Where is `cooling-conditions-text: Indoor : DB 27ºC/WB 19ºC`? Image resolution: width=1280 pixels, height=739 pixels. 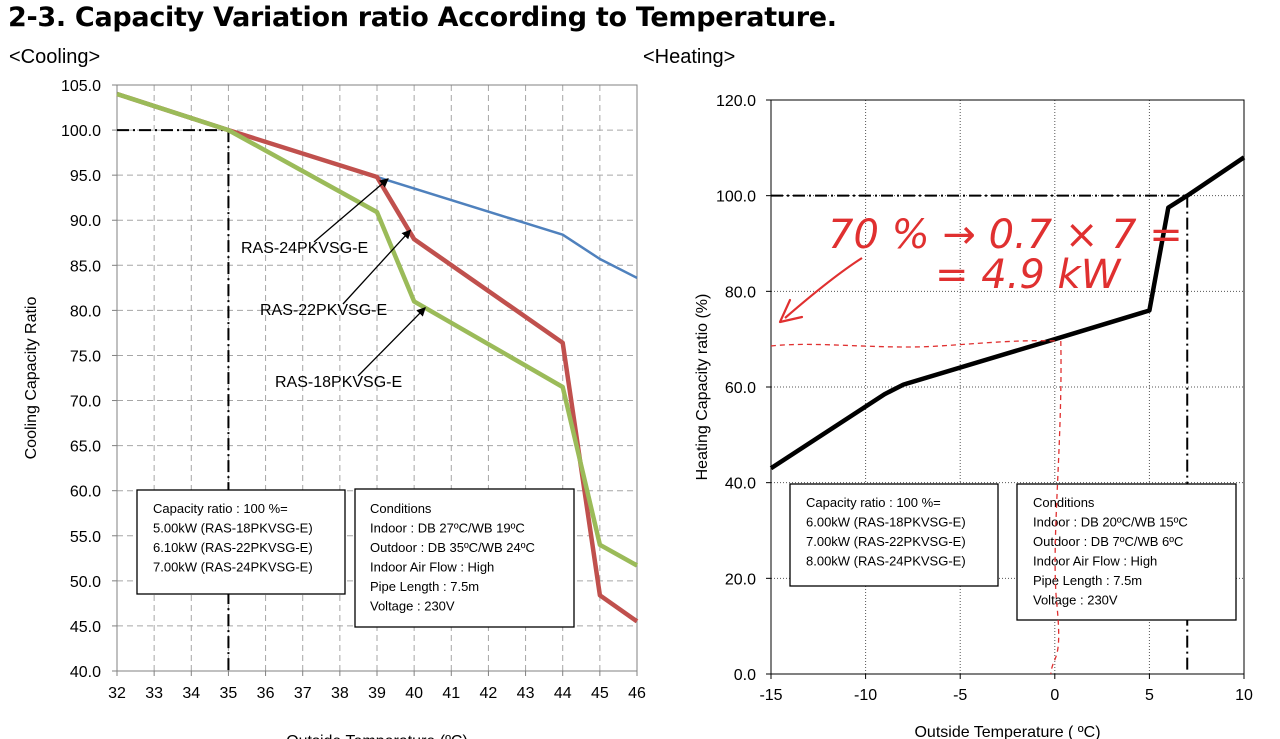 cooling-conditions-text: Indoor : DB 27ºC/WB 19ºC is located at coordinates (447, 528).